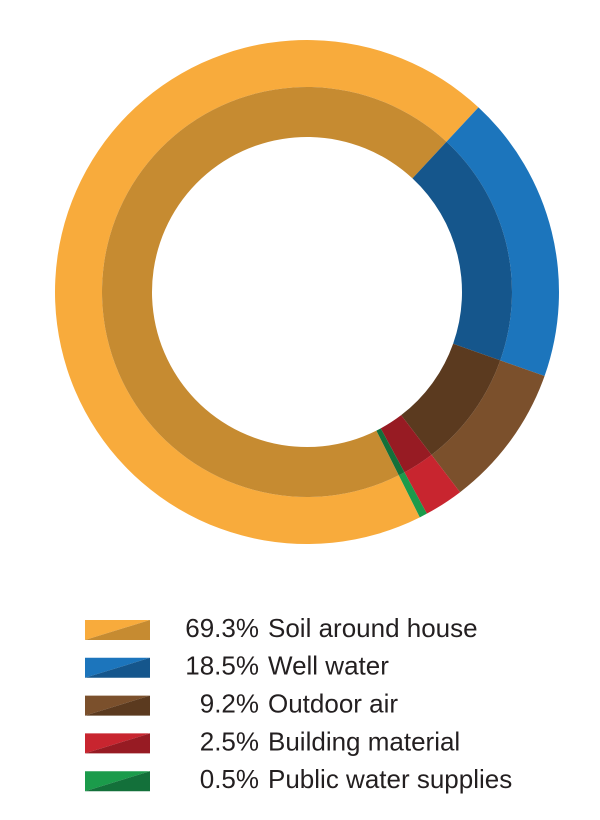  I want to click on legend-label: Building material, so click(364, 741).